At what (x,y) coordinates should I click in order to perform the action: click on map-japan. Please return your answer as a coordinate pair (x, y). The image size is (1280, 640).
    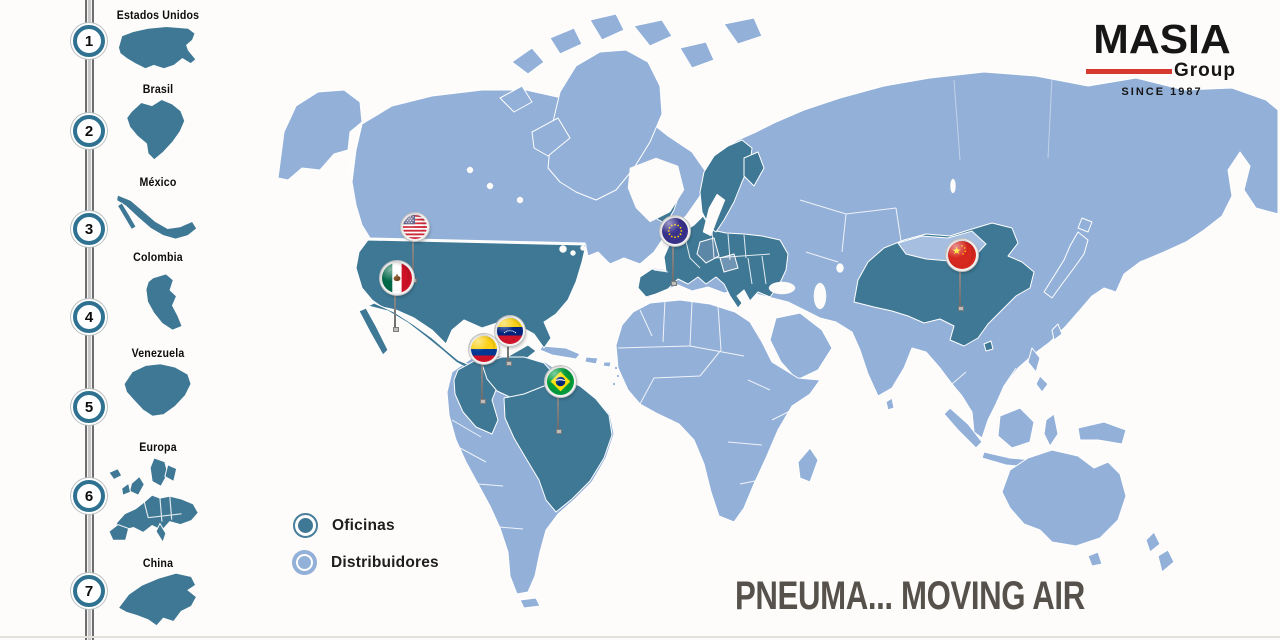
    Looking at the image, I should click on (1066, 265).